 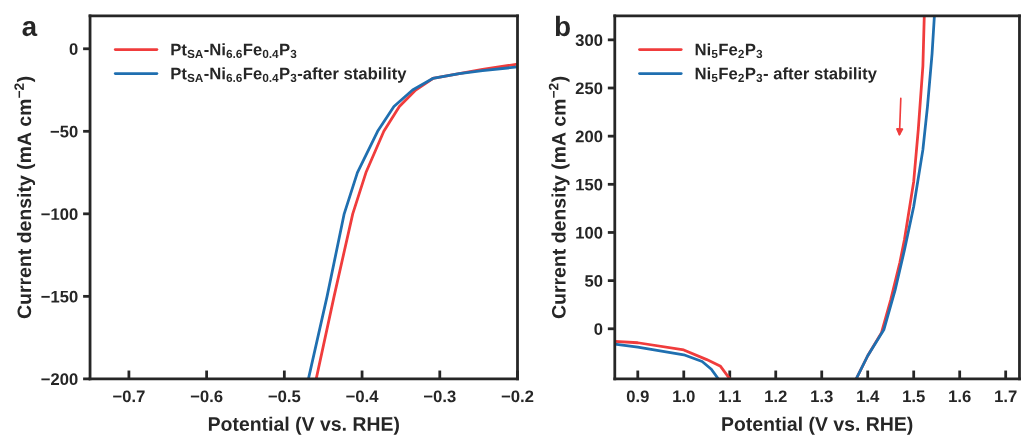 I want to click on y-tick-label: 200, so click(x=589, y=136).